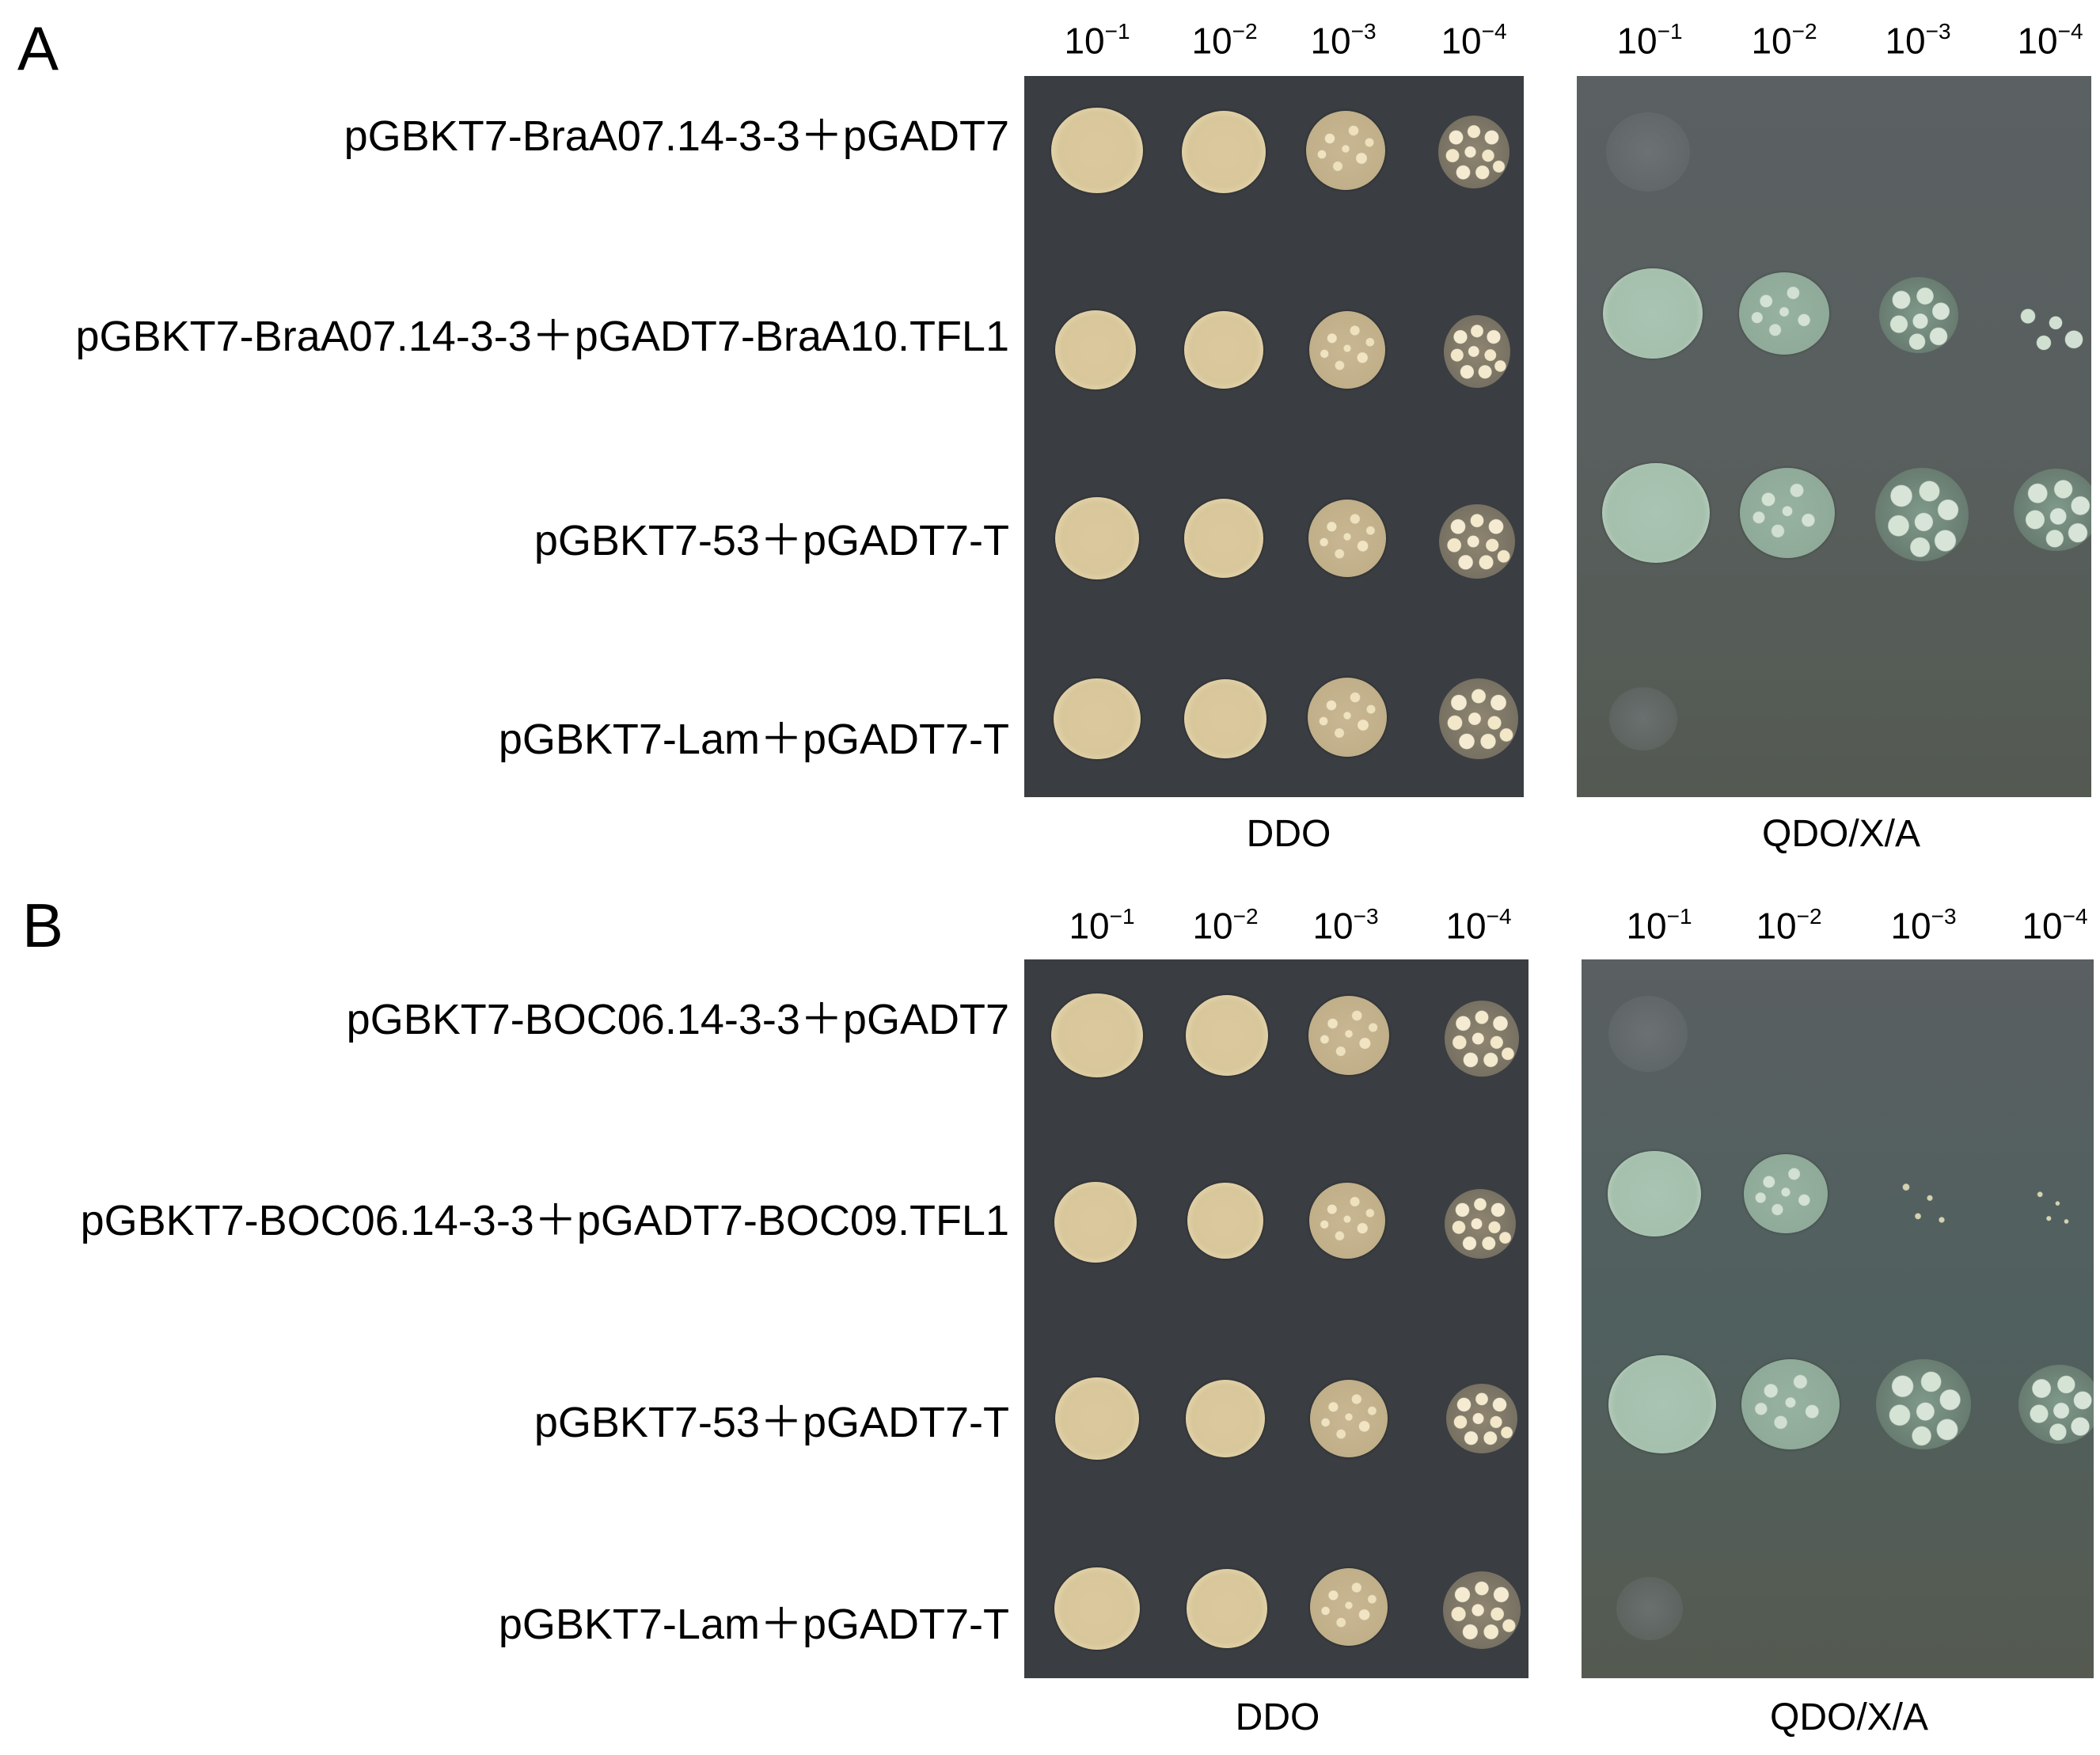  What do you see at coordinates (38, 48) in the screenshot?
I see `panel-letter-a: A` at bounding box center [38, 48].